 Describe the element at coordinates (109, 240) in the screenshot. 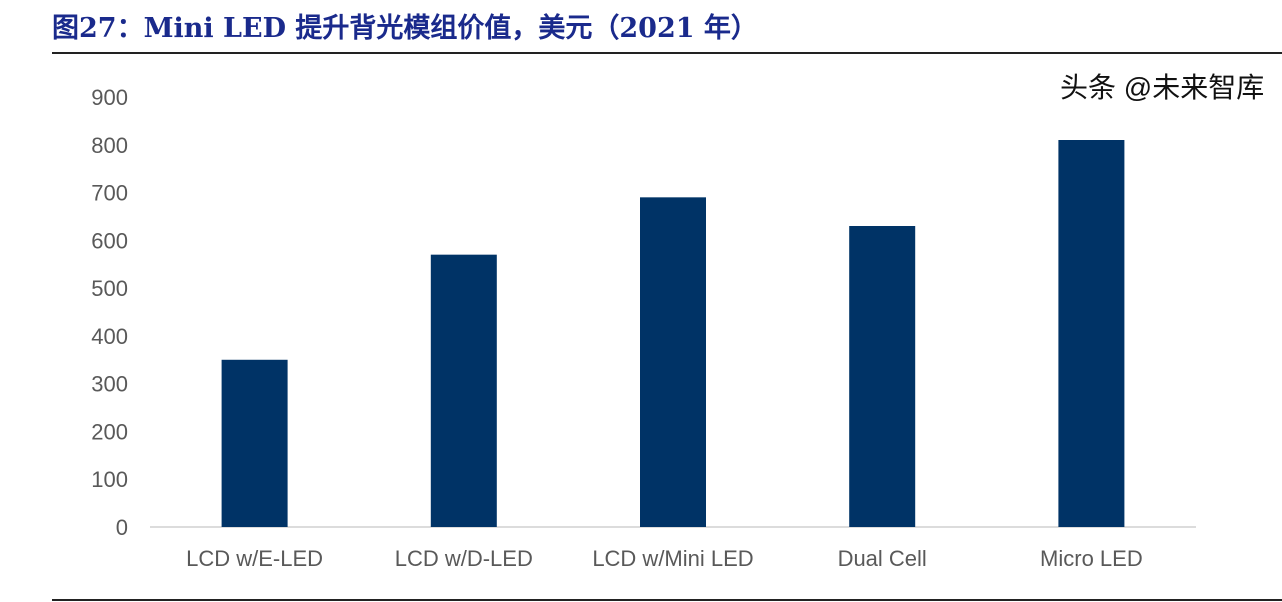

I see `y-tick-label: 600` at that location.